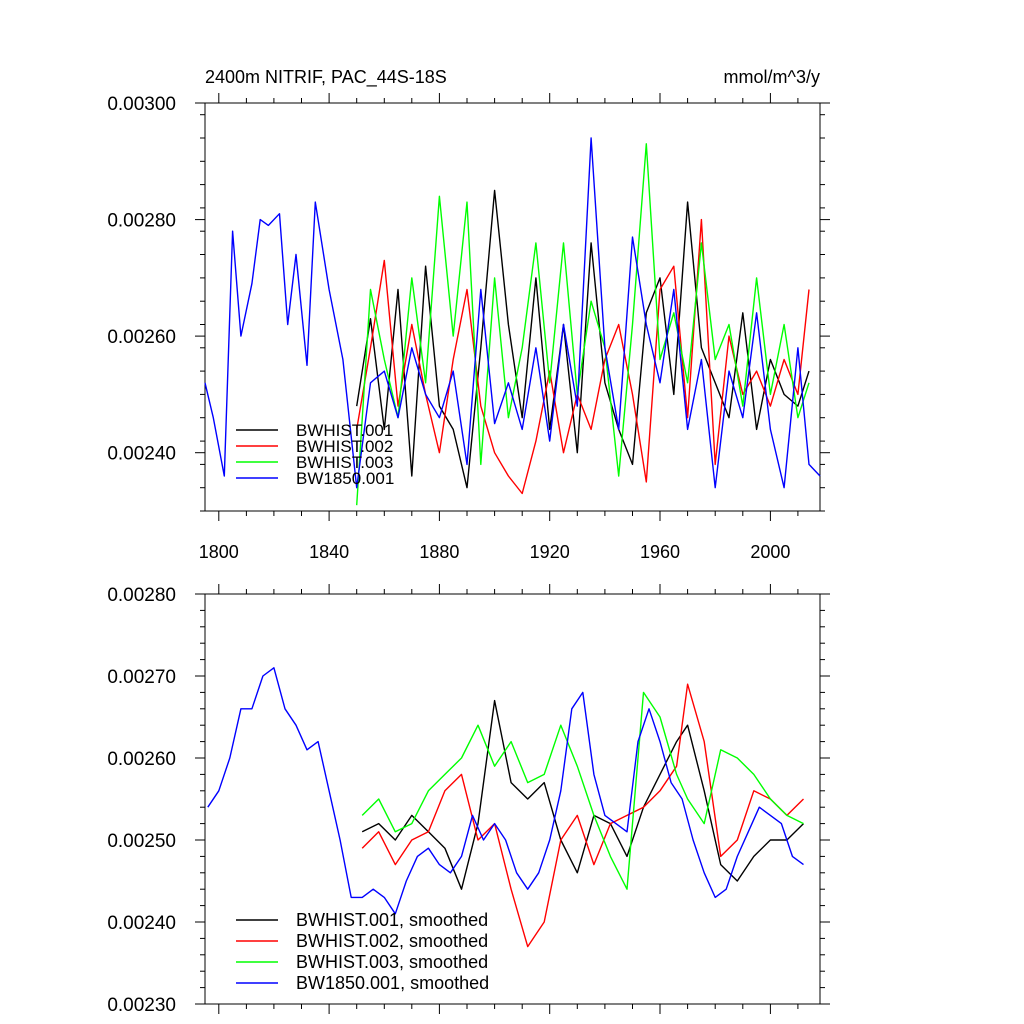 The width and height of the screenshot is (1024, 1024). I want to click on legend-label-3: BWHIST.003, so click(344, 462).